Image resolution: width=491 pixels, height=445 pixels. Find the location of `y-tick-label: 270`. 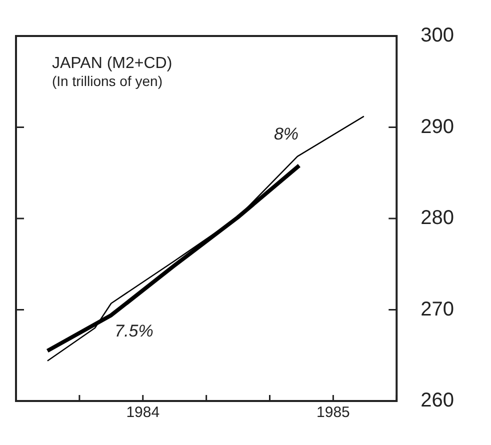

y-tick-label: 270 is located at coordinates (437, 309).